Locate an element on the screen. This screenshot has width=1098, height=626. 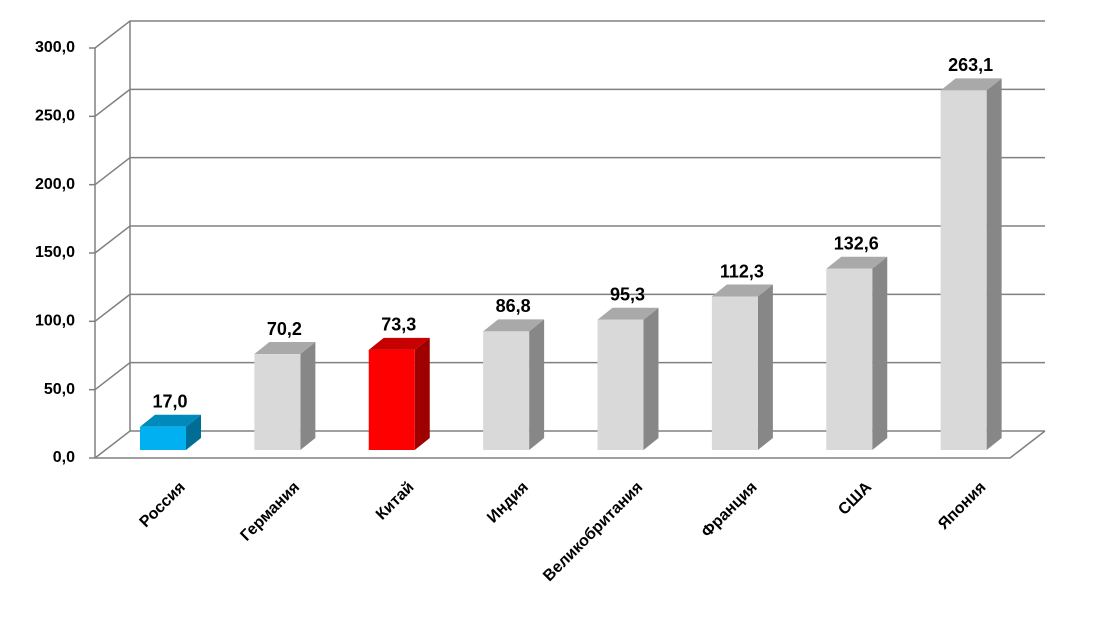
y-tick-label: 250,0 is located at coordinates (55, 116).